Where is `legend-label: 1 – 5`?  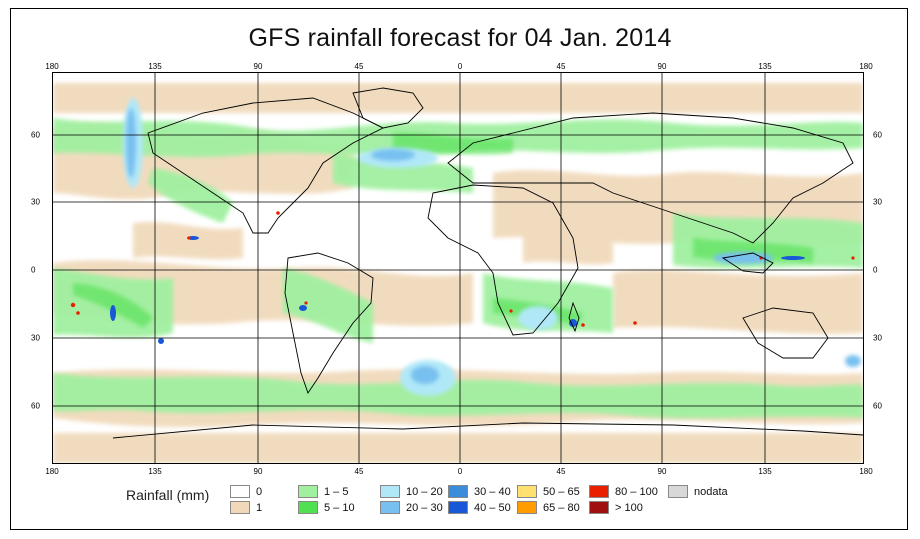 legend-label: 1 – 5 is located at coordinates (336, 492).